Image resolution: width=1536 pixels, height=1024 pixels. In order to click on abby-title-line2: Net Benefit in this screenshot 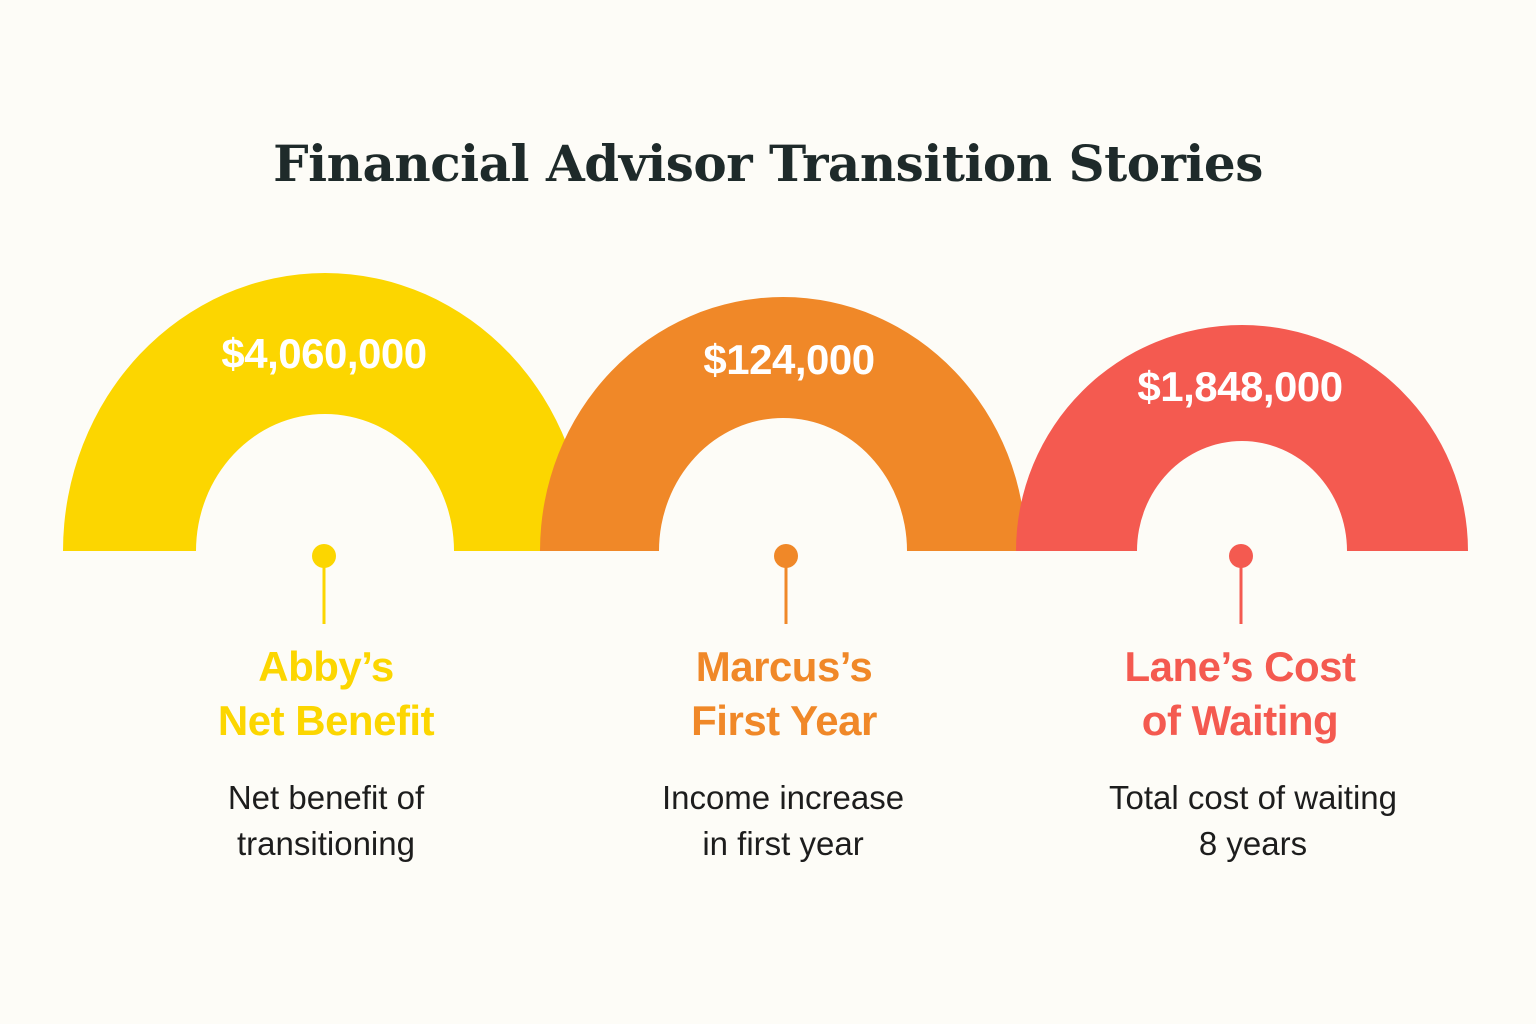, I will do `click(326, 720)`.